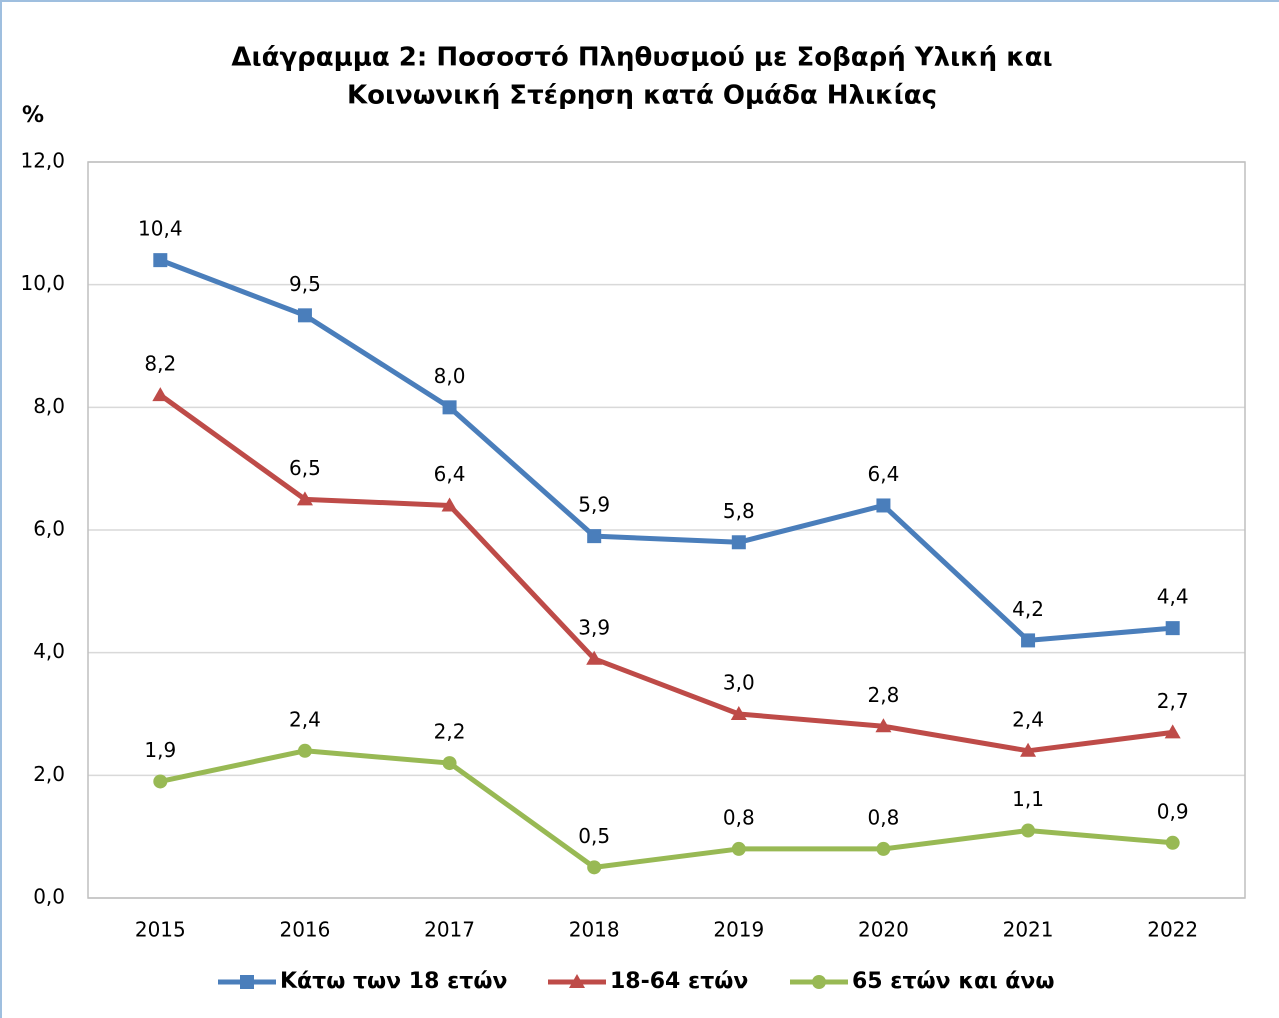 The height and width of the screenshot is (1018, 1279). Describe the element at coordinates (393, 981) in the screenshot. I see `legend-label: Κάτω των 18 ετών` at that location.